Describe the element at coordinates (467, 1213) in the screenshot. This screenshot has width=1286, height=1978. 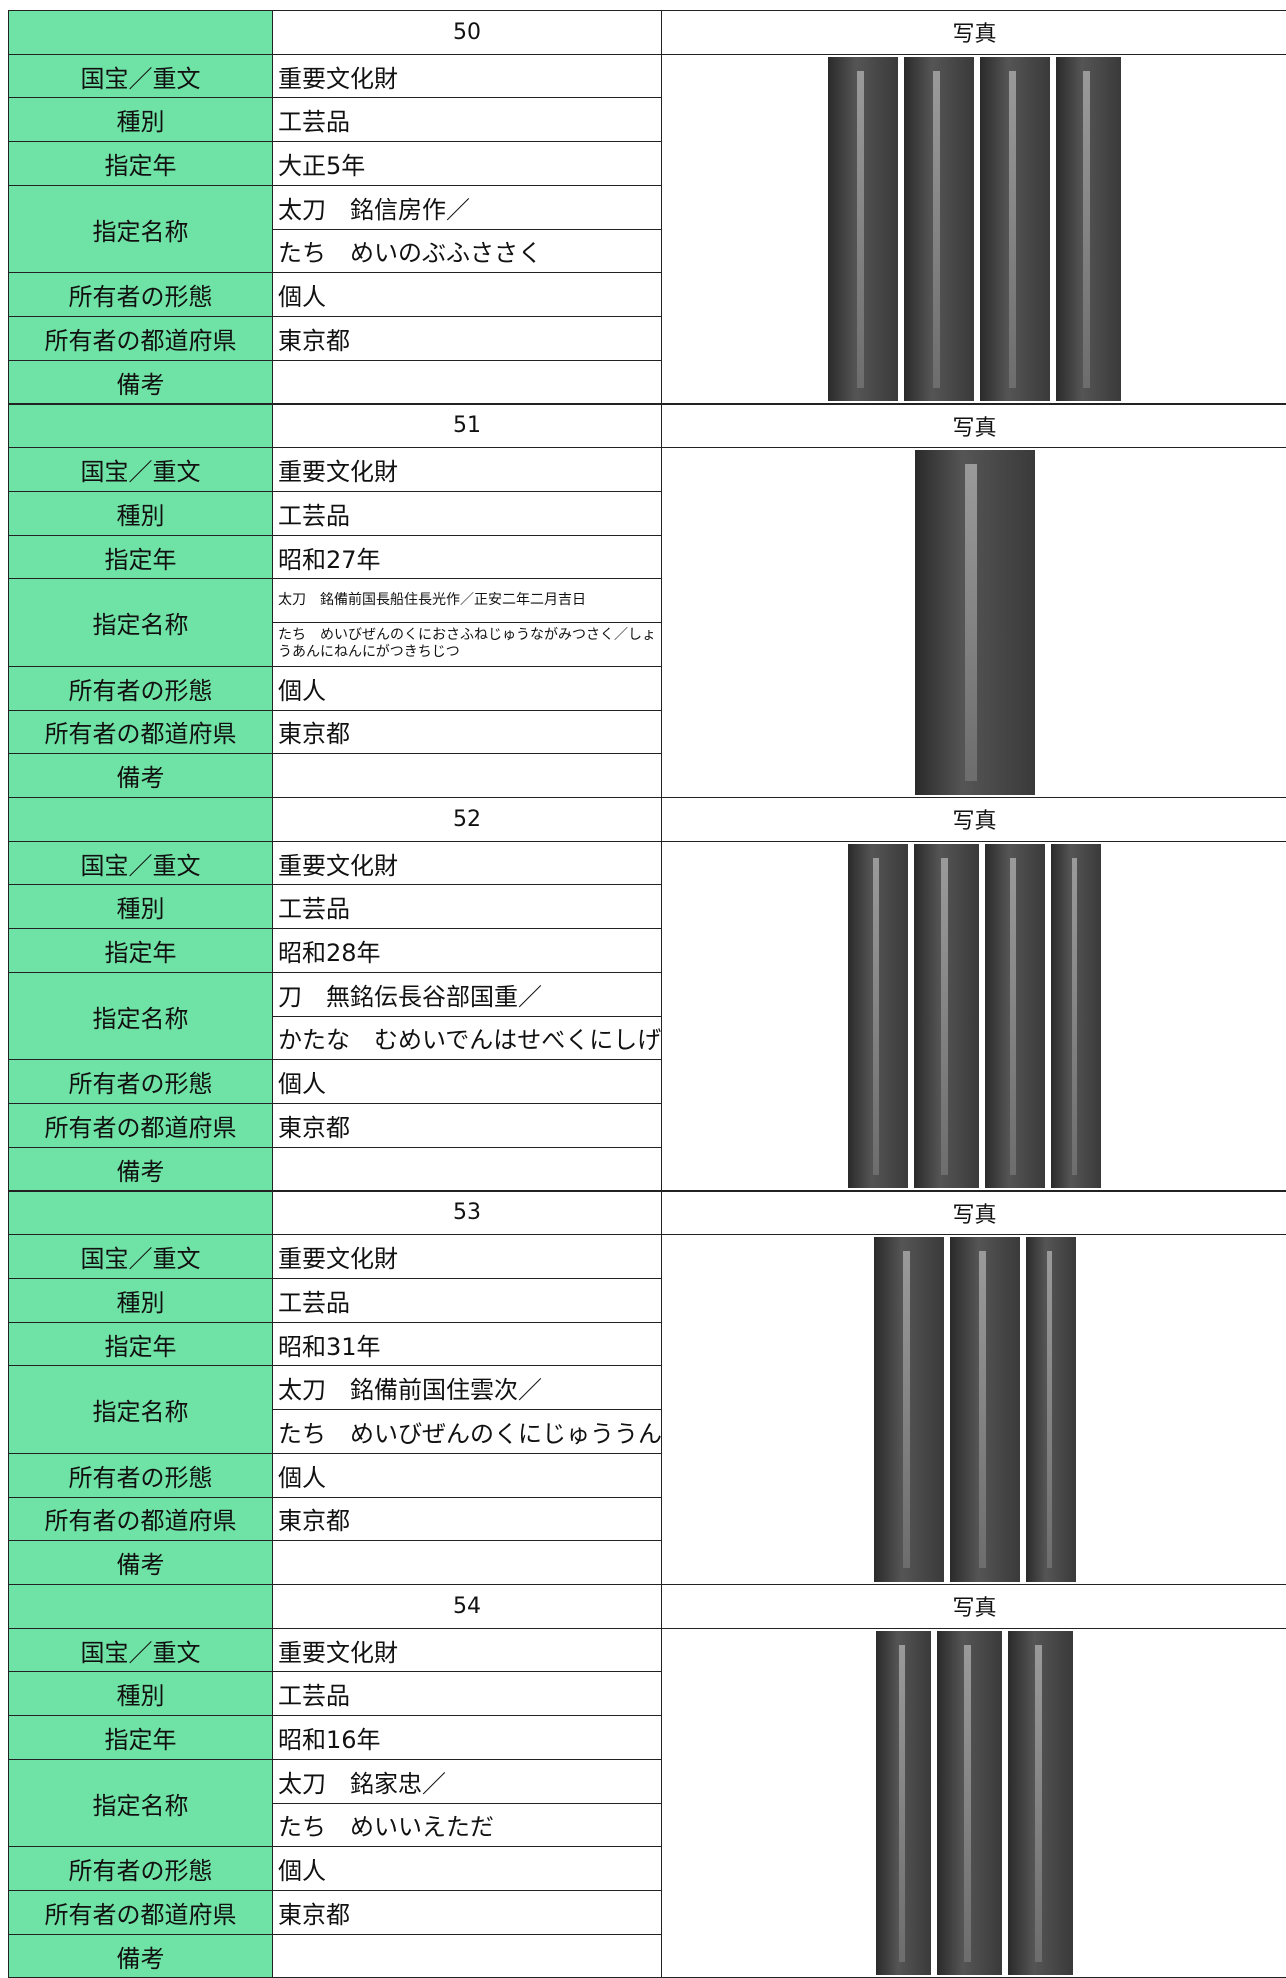
I see `item-number: 53` at that location.